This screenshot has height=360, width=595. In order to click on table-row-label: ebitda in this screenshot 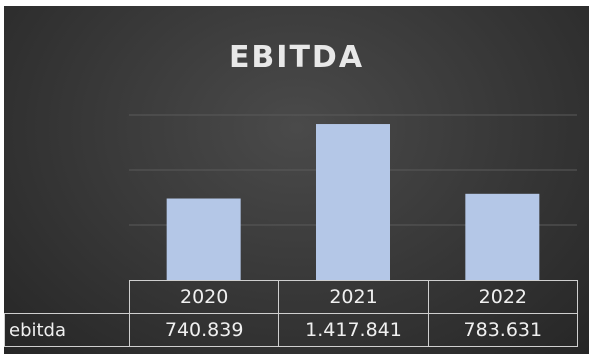, I will do `click(67, 330)`.